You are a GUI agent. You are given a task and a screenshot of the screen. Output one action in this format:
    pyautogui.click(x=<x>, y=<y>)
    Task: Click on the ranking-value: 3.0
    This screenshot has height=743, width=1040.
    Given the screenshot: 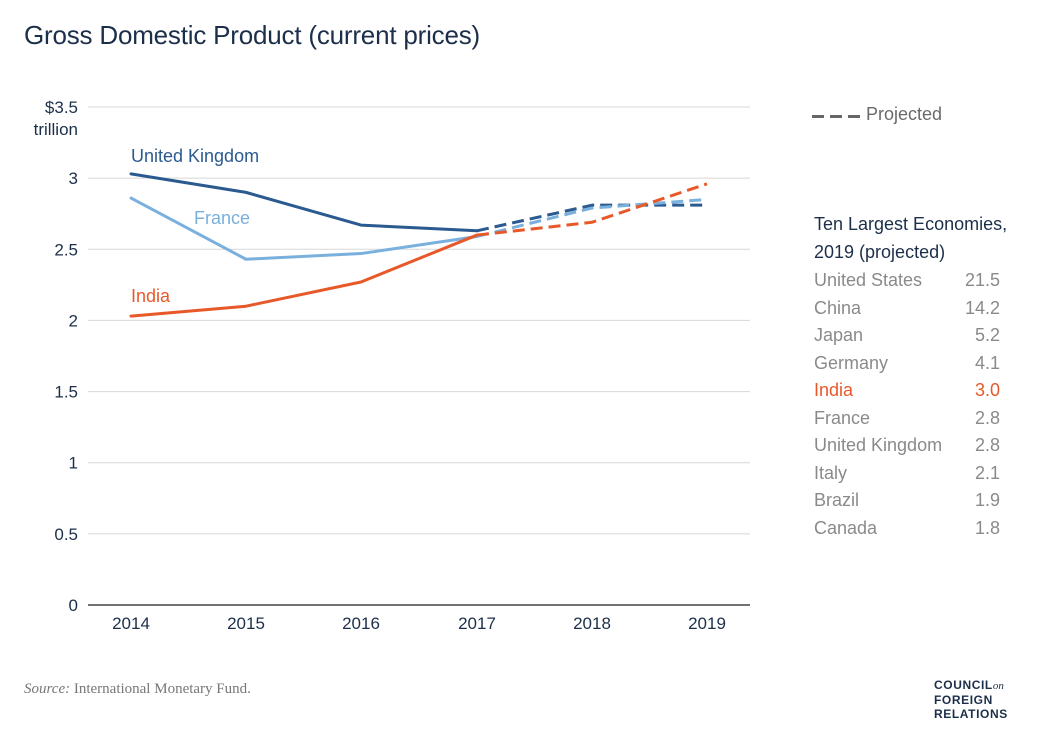 What is the action you would take?
    pyautogui.click(x=987, y=390)
    